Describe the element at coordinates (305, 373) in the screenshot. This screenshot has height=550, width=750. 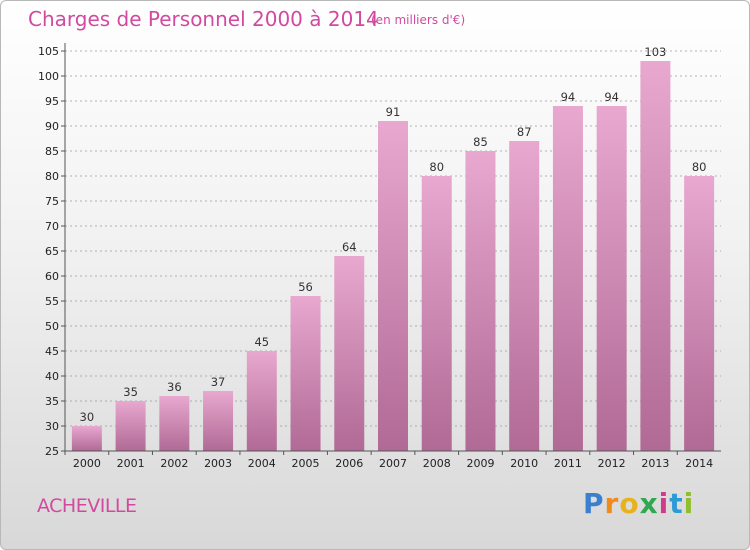
I see `bar-2005` at that location.